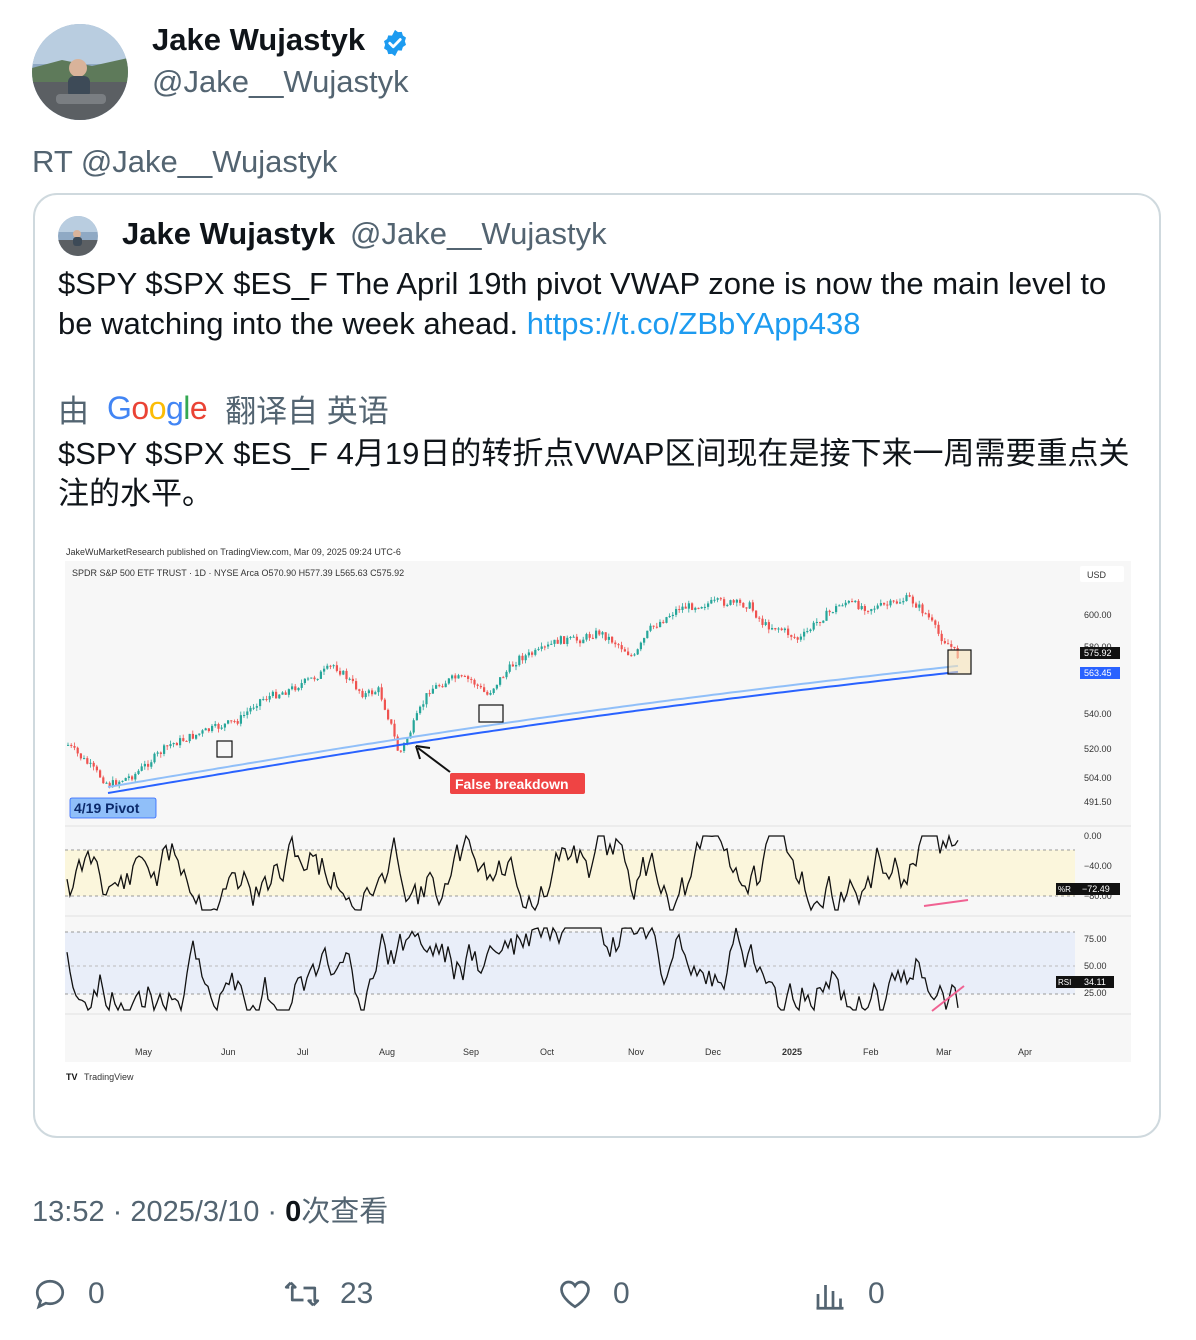 Image resolution: width=1196 pixels, height=1340 pixels. I want to click on retweet-count: 23, so click(356, 1294).